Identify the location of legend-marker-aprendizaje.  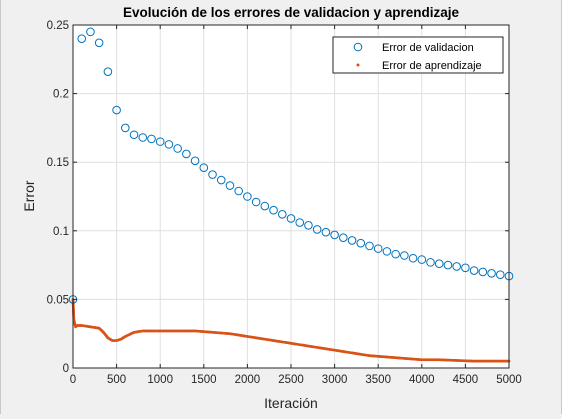
(358, 65).